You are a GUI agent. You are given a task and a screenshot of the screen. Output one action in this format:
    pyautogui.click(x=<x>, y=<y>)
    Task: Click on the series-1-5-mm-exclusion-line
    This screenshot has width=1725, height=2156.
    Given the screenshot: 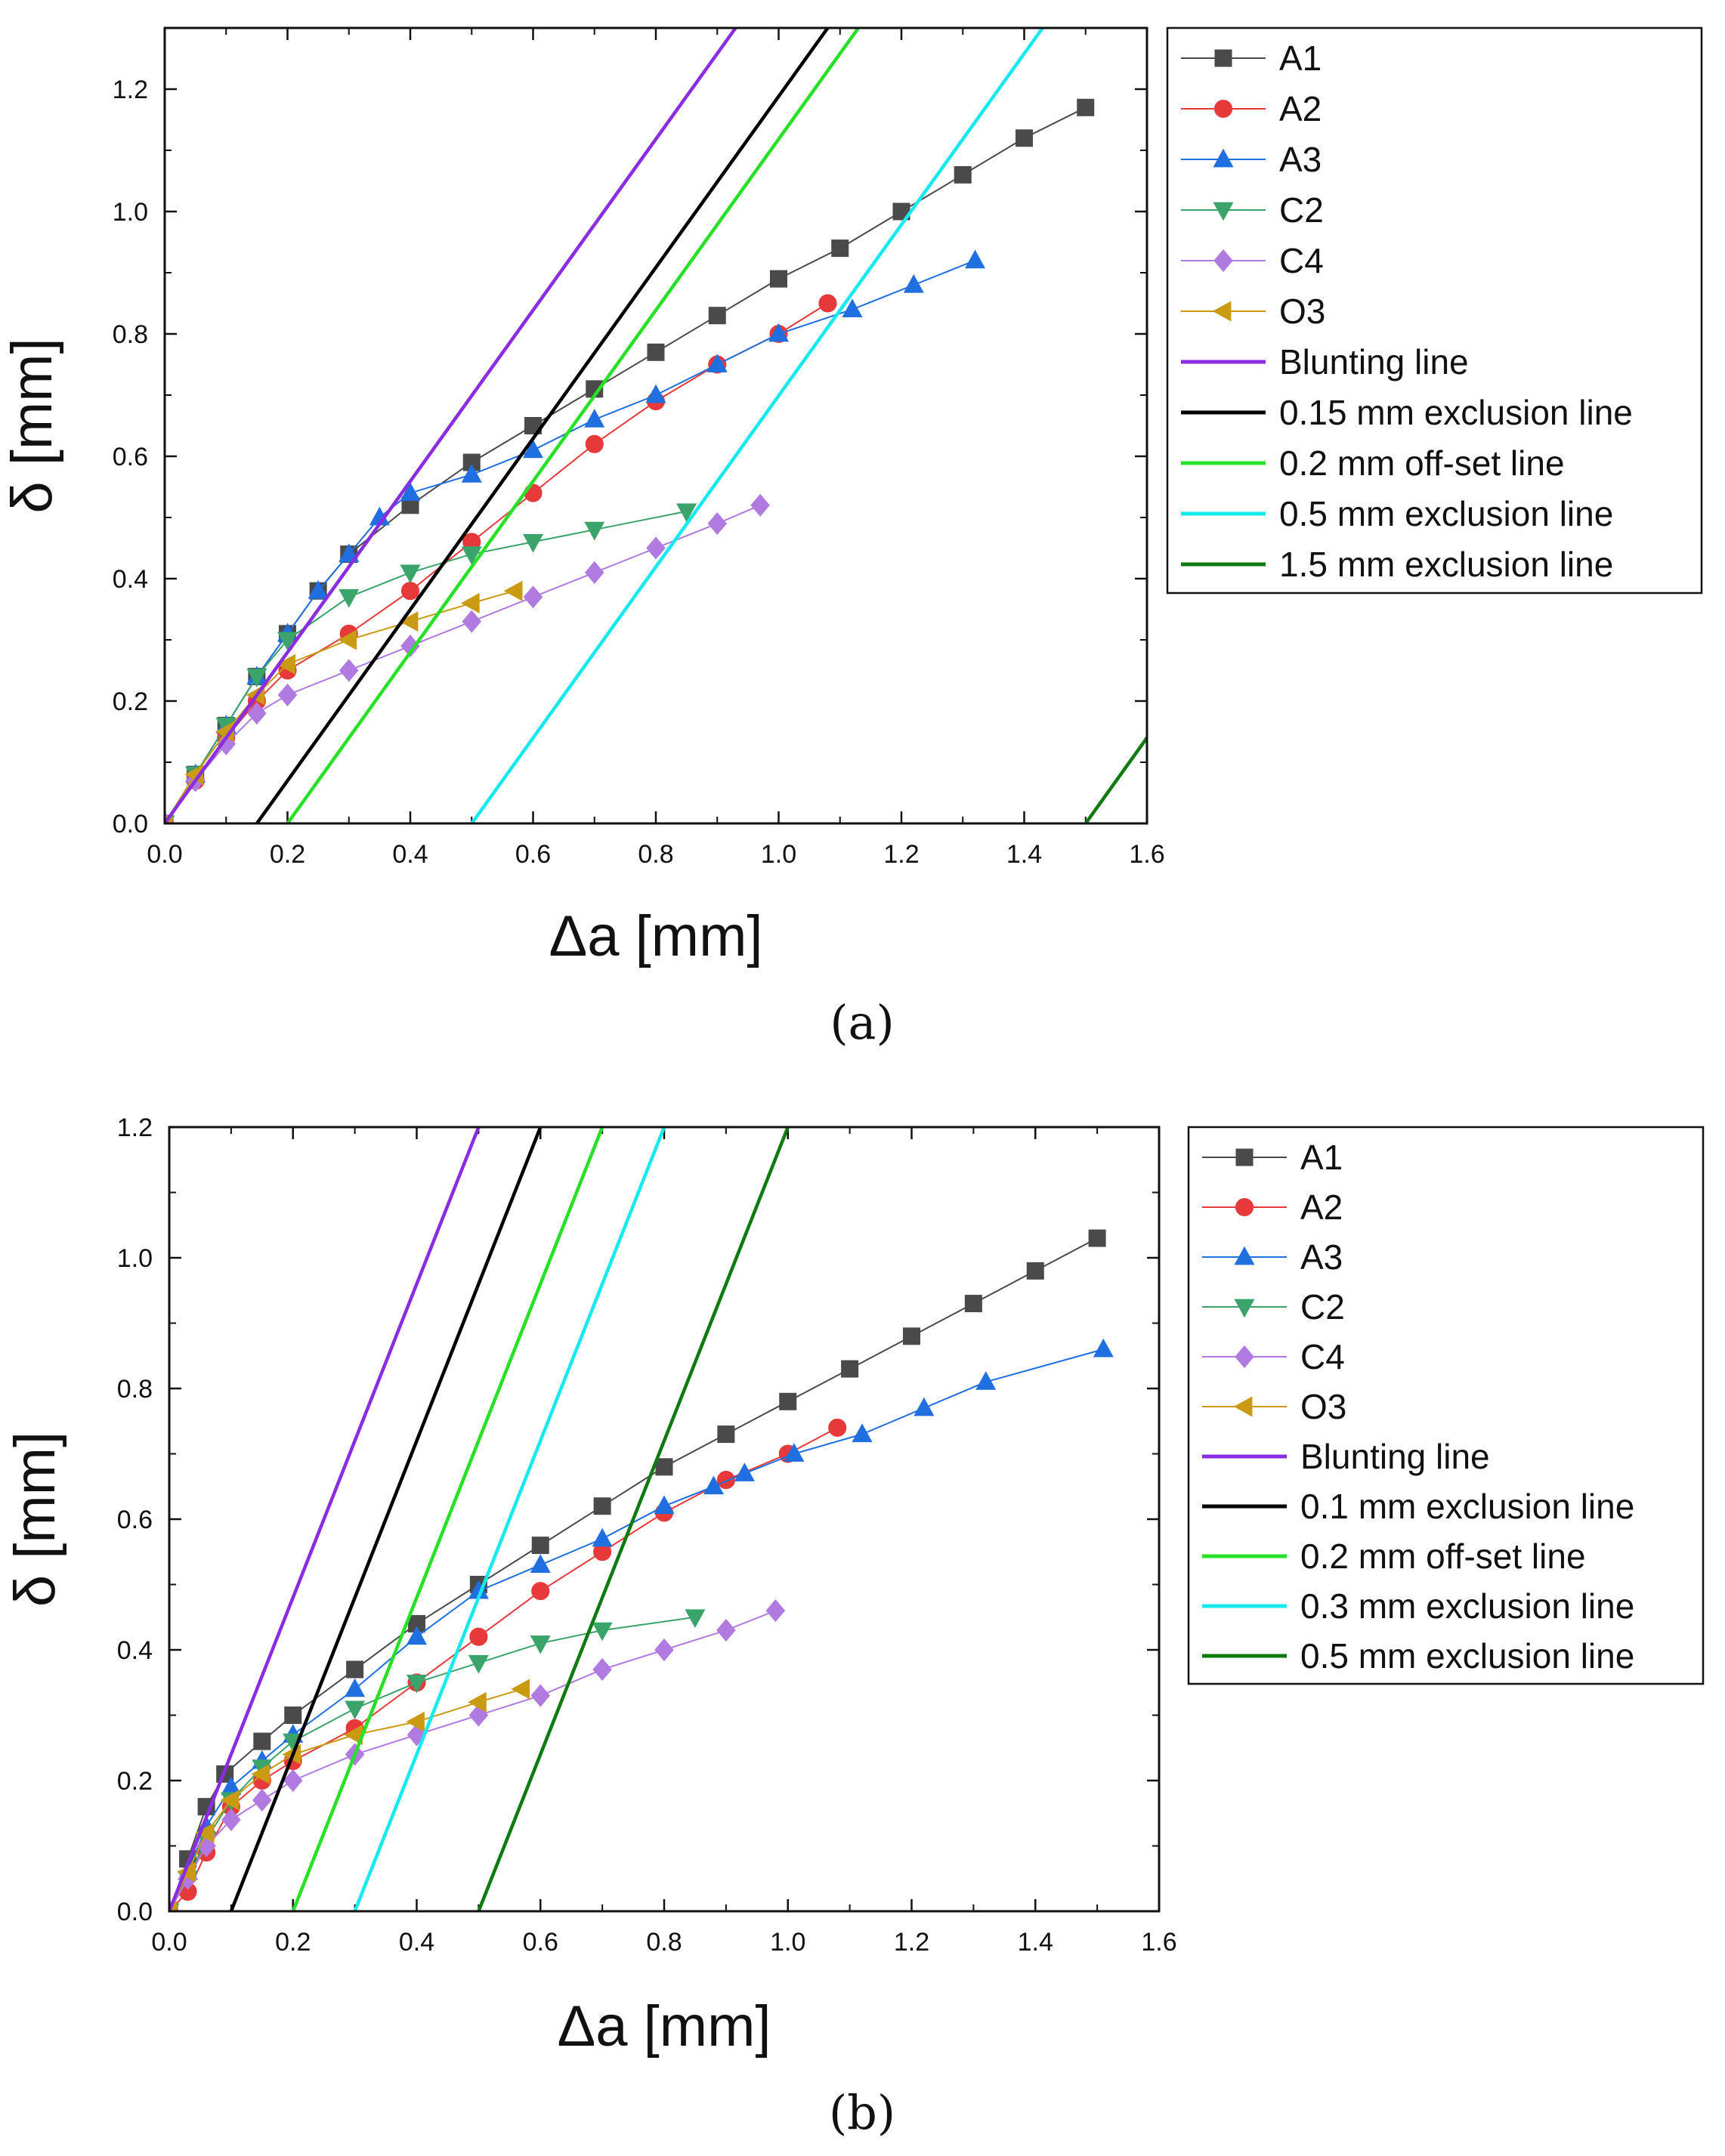 What is the action you would take?
    pyautogui.click(x=1115, y=780)
    